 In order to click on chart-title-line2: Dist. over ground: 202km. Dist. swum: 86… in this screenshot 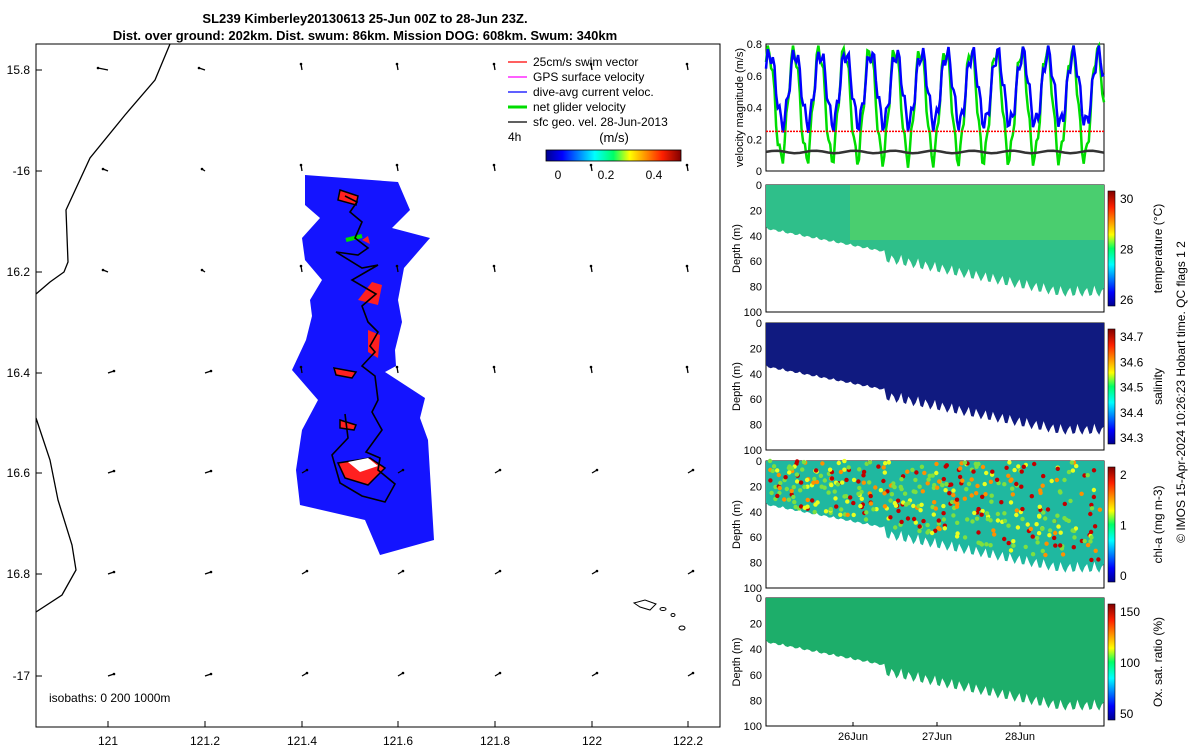, I will do `click(365, 35)`.